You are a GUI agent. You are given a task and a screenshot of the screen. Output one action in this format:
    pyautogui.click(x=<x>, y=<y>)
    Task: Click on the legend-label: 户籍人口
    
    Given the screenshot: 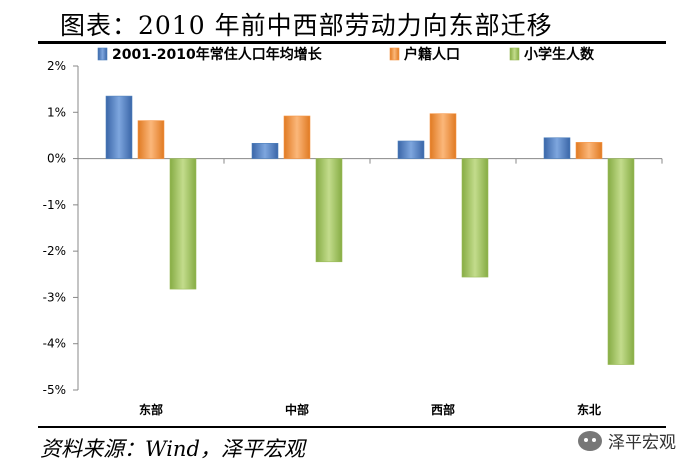 What is the action you would take?
    pyautogui.click(x=432, y=54)
    